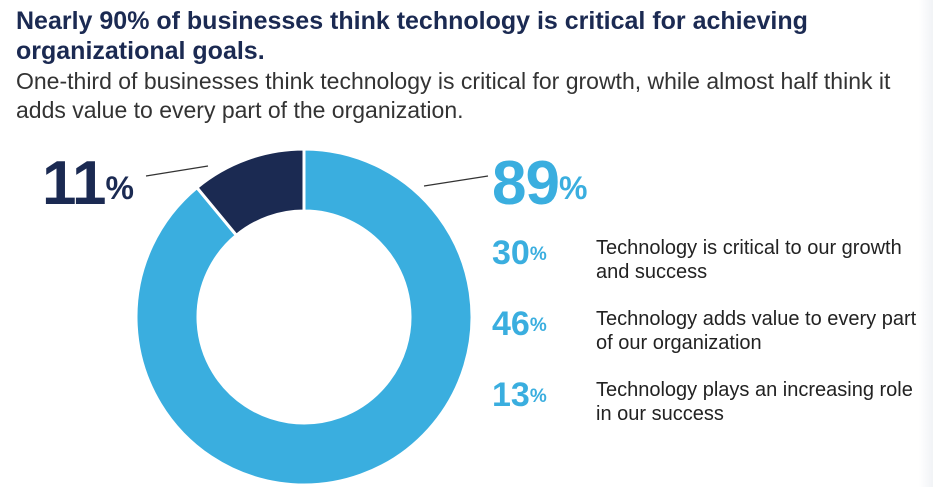  I want to click on slice-label-secondary: 11%, so click(88, 184).